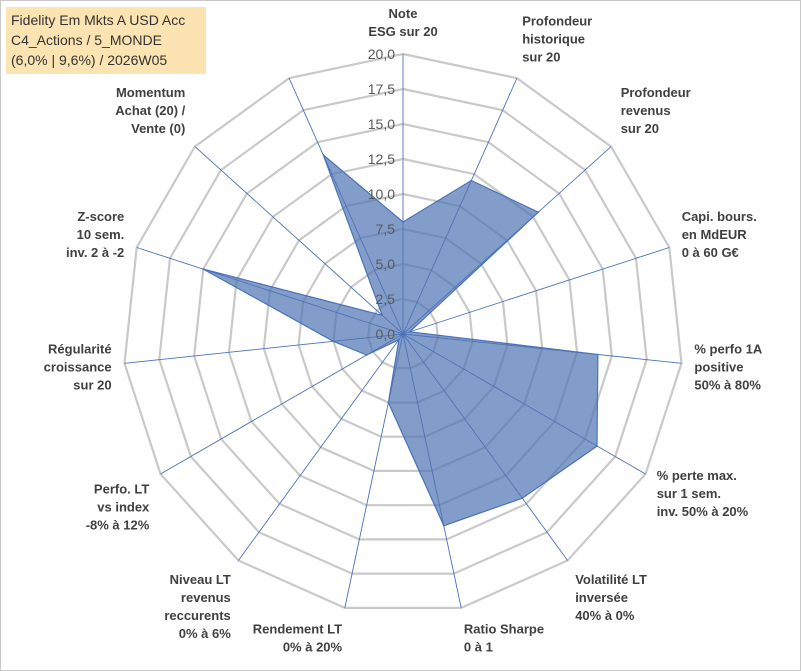 Image resolution: width=801 pixels, height=671 pixels. I want to click on data-point-perfo-1a-positive, so click(598, 354).